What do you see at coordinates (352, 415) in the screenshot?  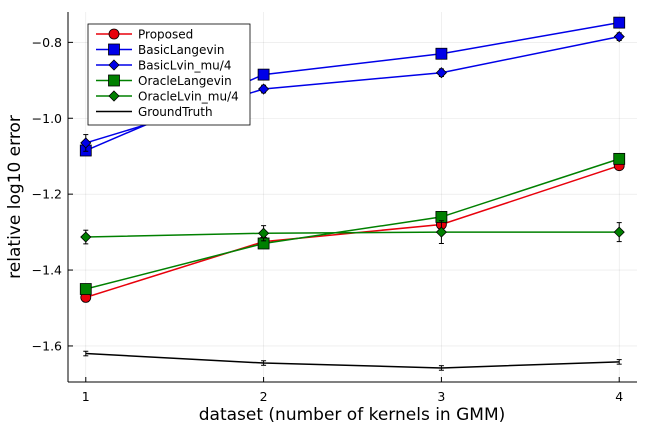 I see `x-axis-label: dataset (number of kernels in GMM)` at bounding box center [352, 415].